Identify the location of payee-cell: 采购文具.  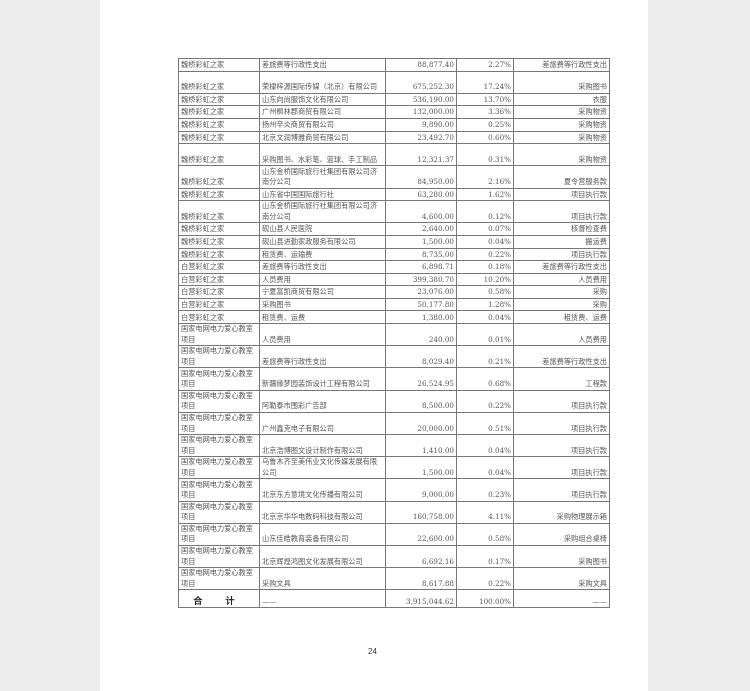
(322, 579).